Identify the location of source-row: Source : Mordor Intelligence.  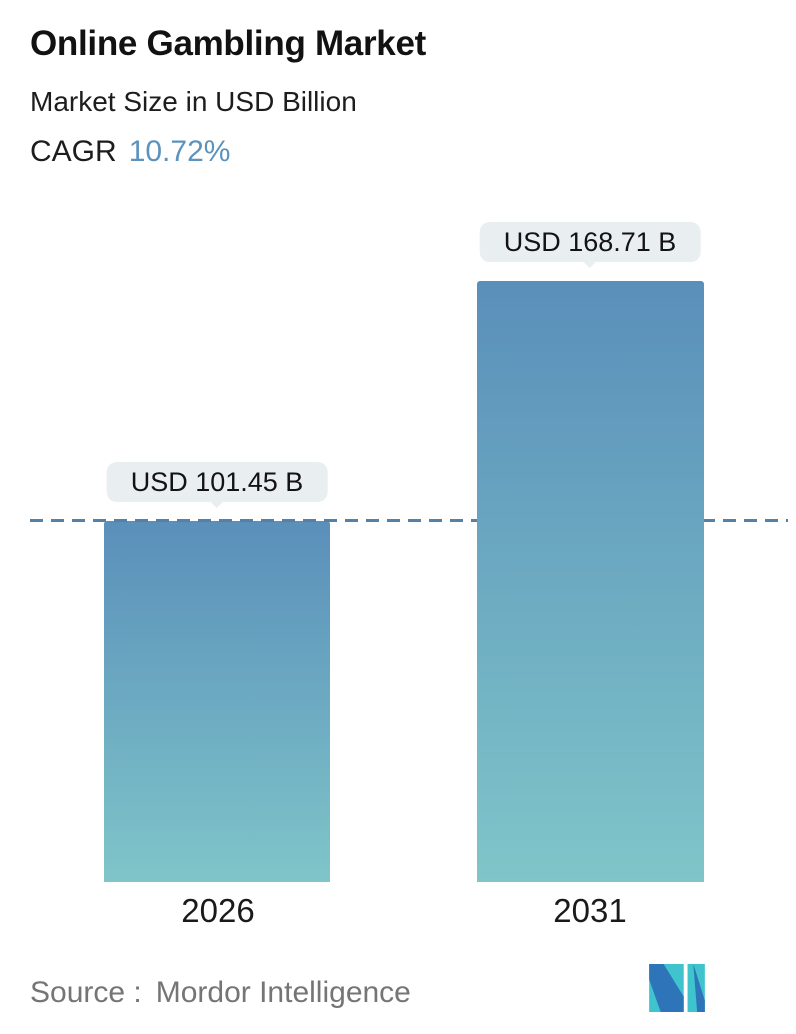
(220, 993).